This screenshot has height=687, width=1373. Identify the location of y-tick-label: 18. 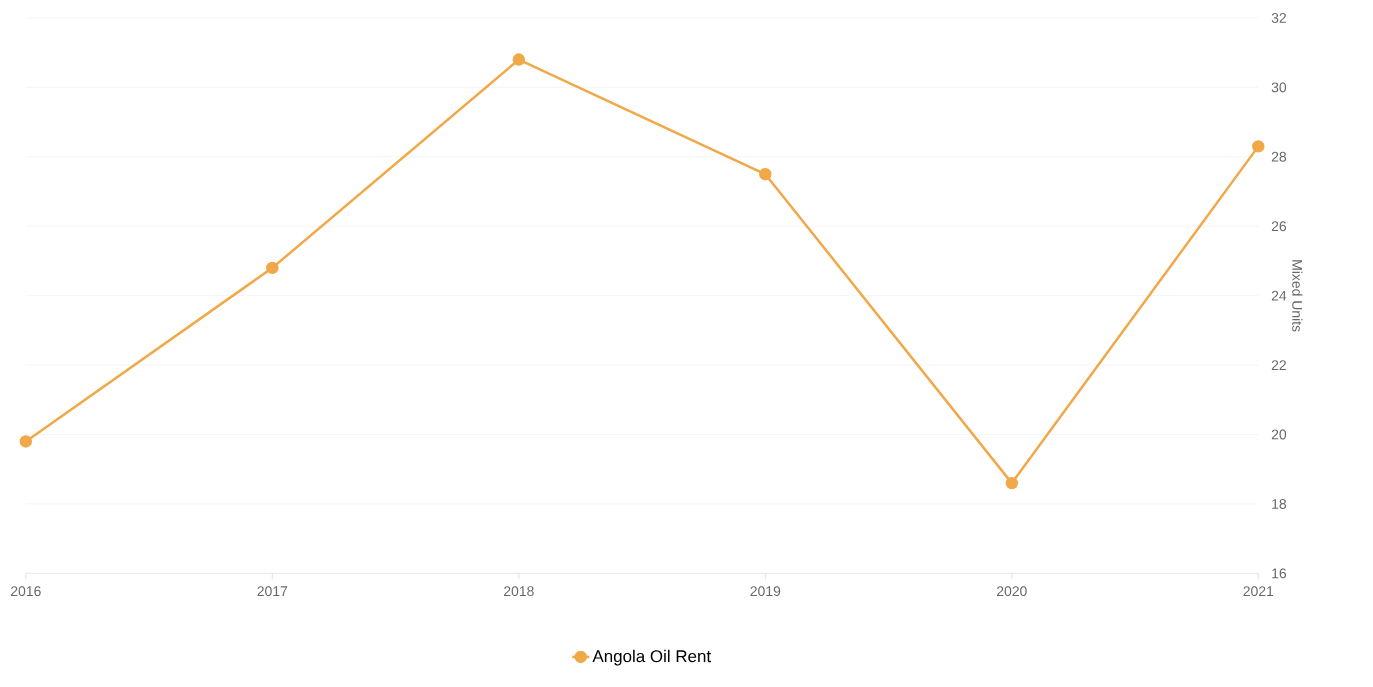
(1279, 503).